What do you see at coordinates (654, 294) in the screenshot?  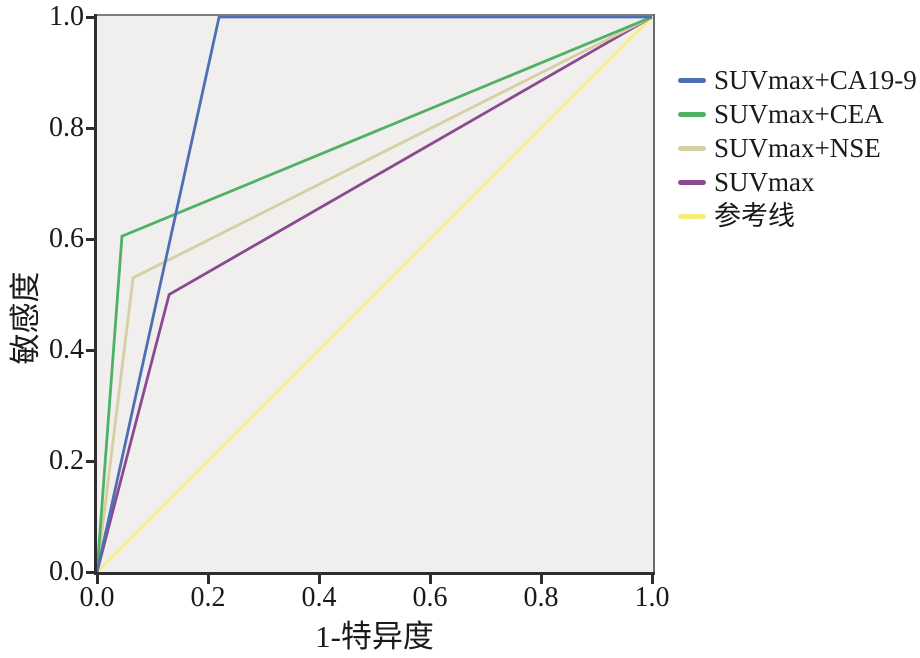 I see `plot-frame-right` at bounding box center [654, 294].